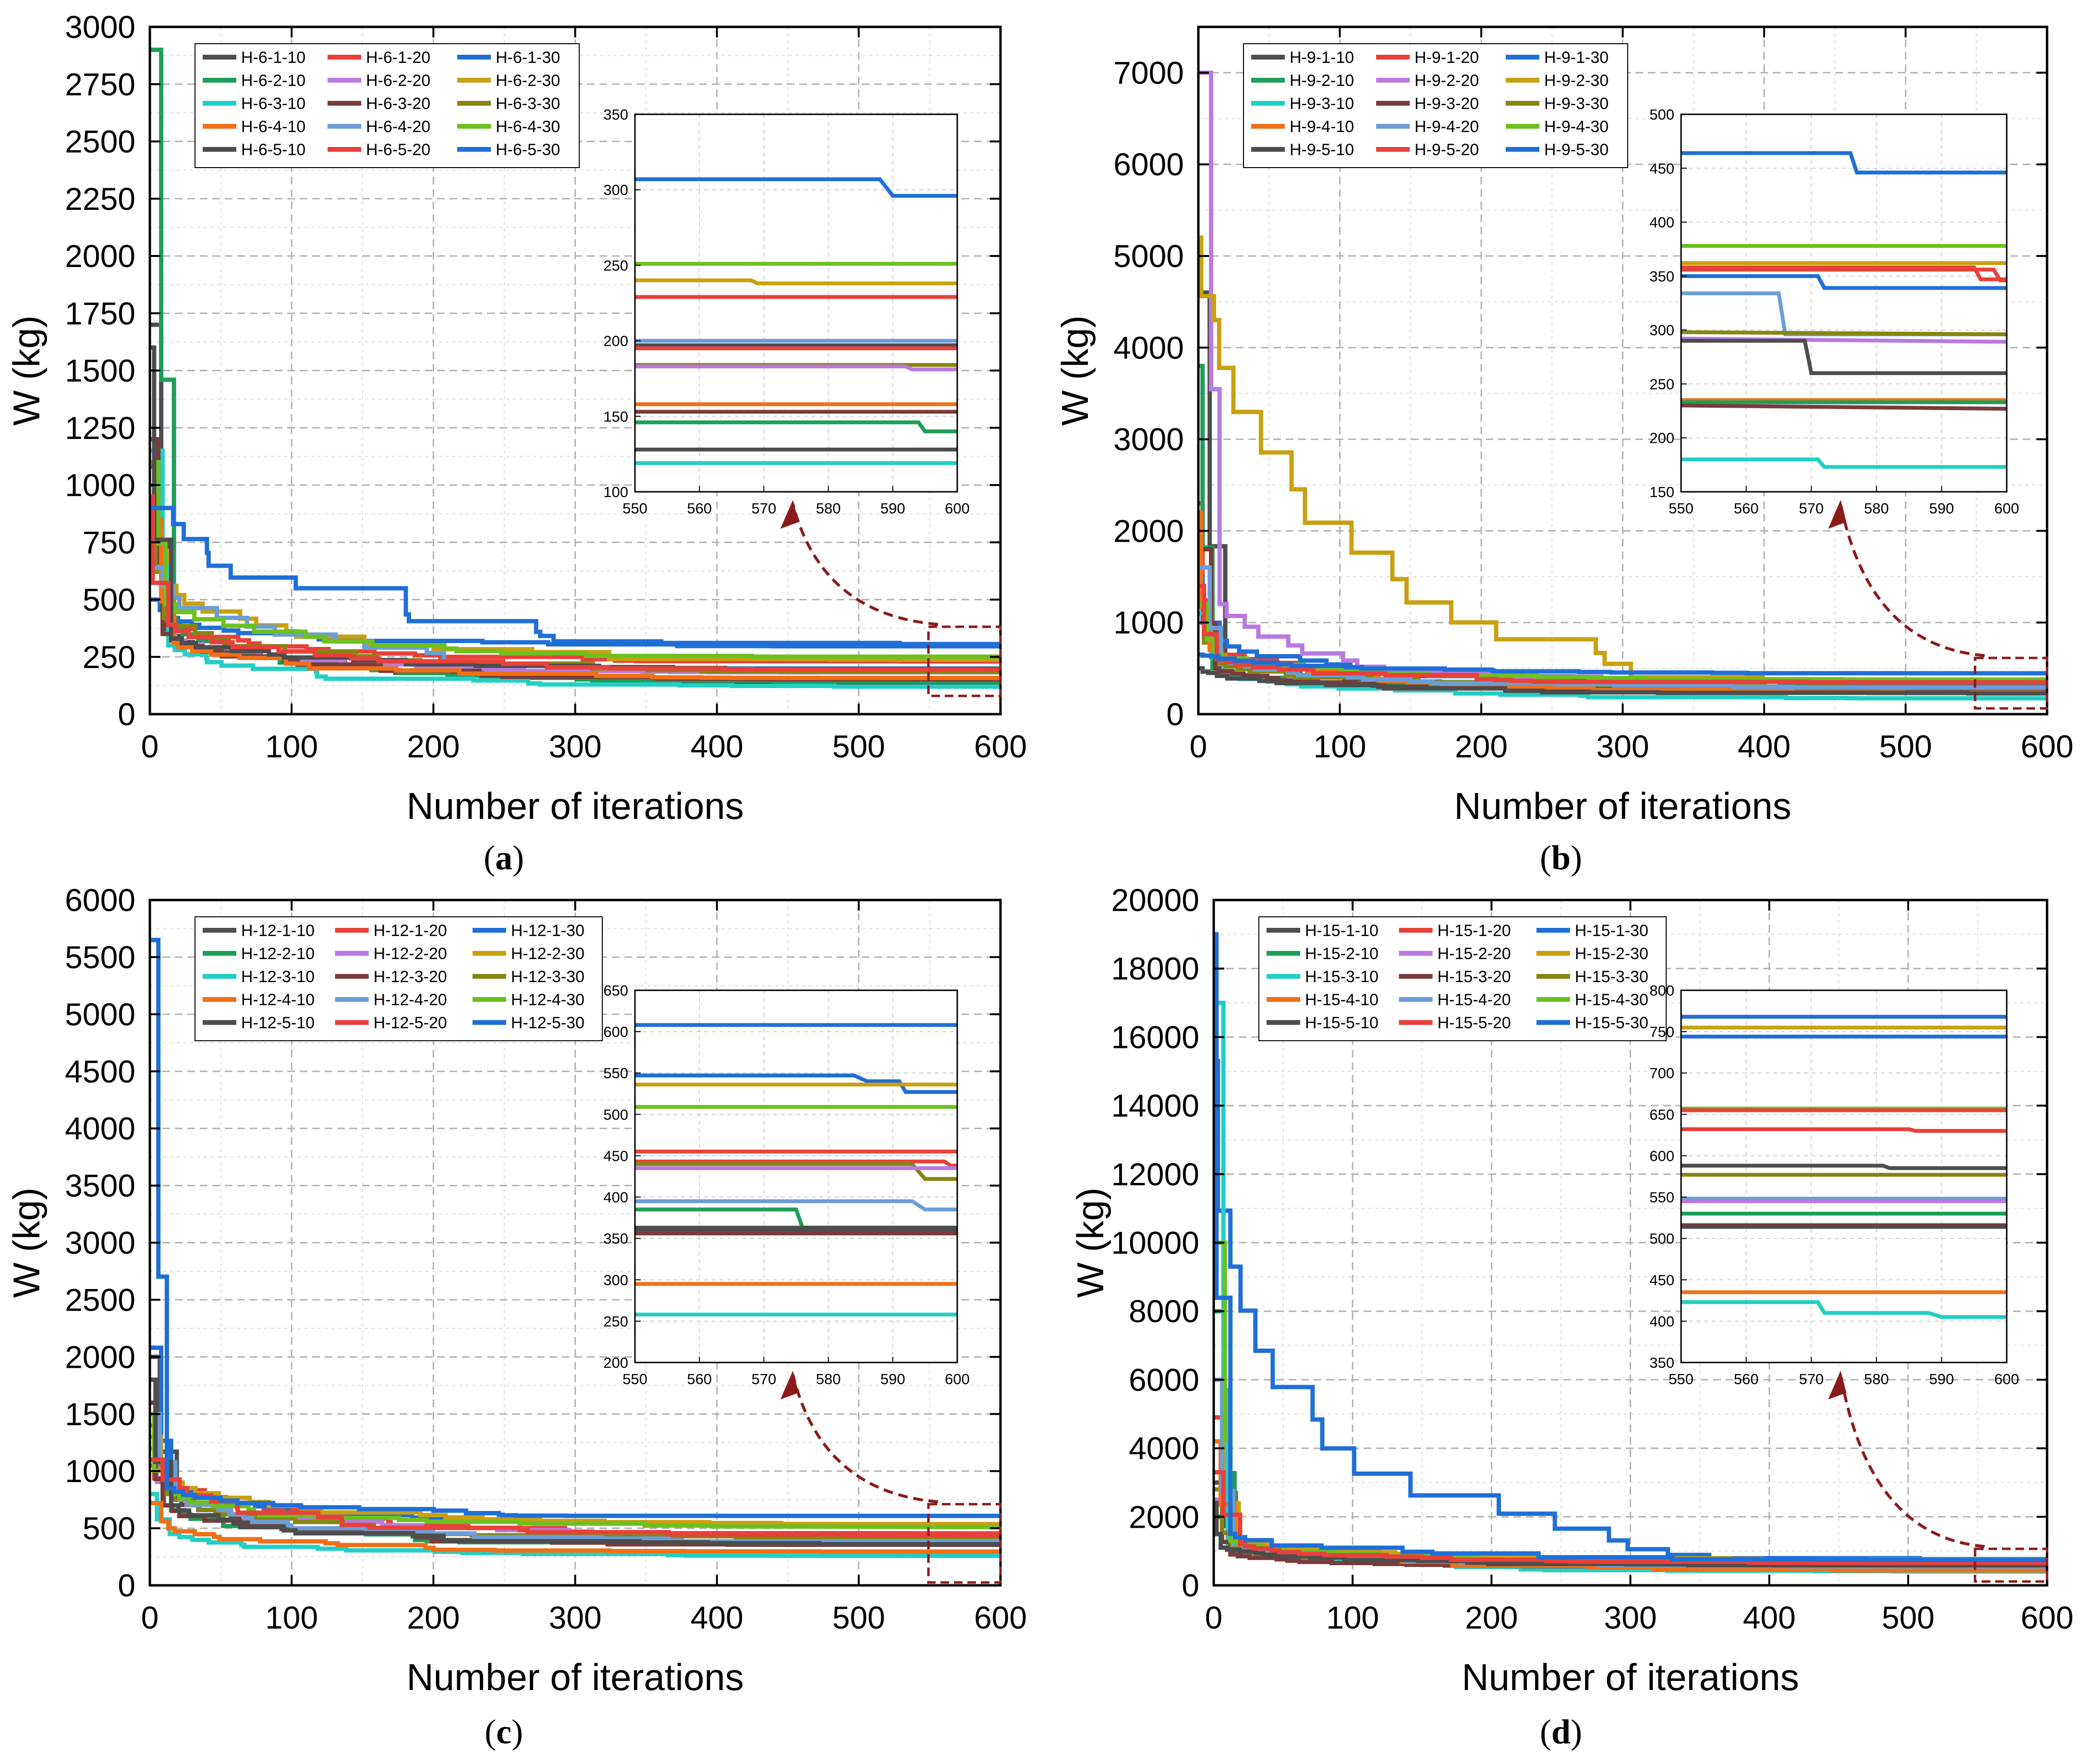 This screenshot has height=1764, width=2085. I want to click on panel-caption: (c), so click(504, 1732).